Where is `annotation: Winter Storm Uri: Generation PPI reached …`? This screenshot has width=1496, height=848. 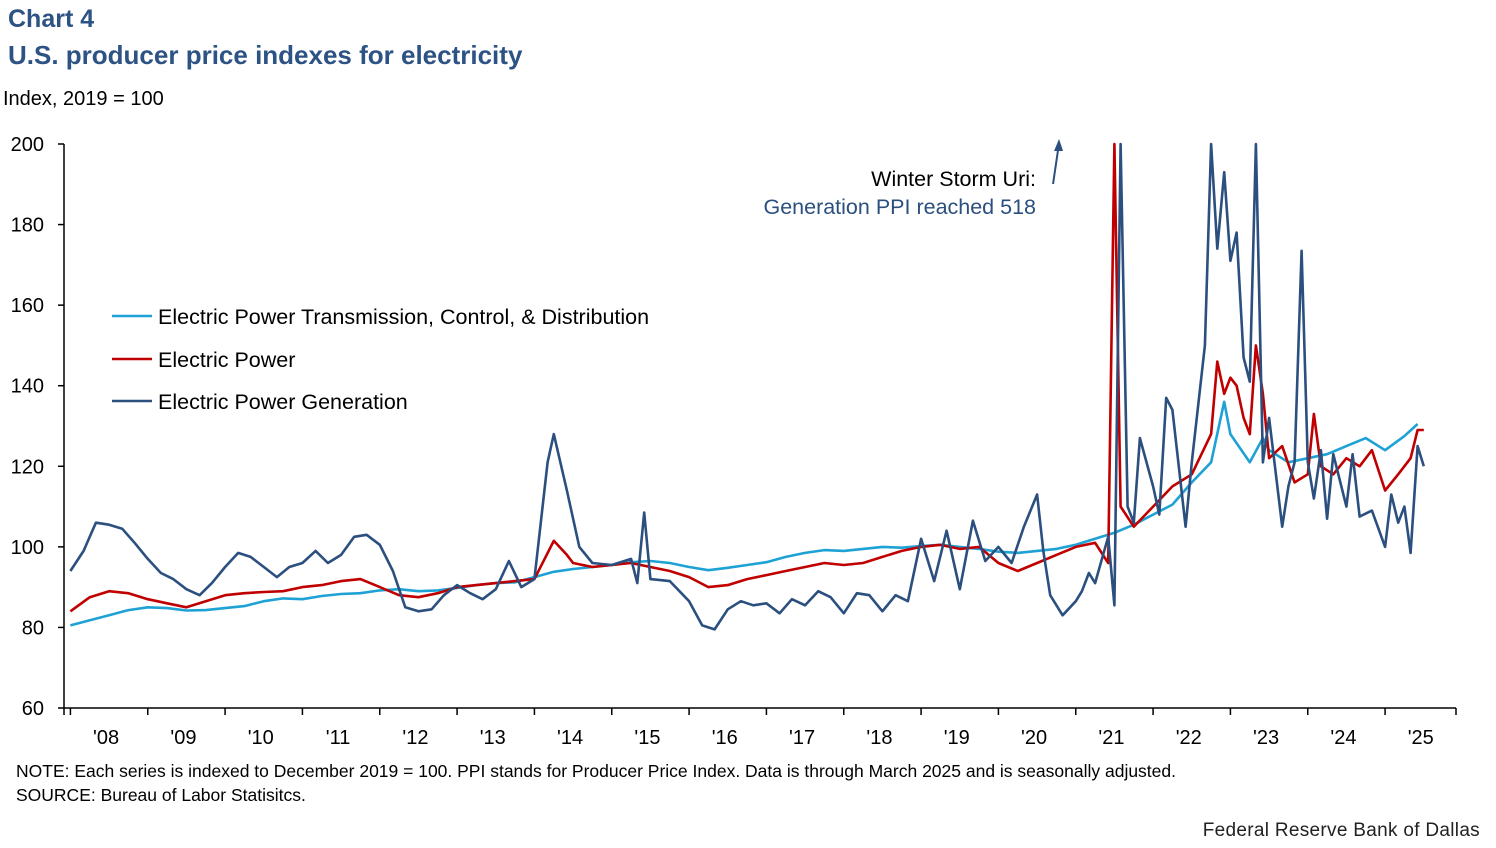
annotation: Winter Storm Uri: Generation PPI reached … is located at coordinates (913, 179).